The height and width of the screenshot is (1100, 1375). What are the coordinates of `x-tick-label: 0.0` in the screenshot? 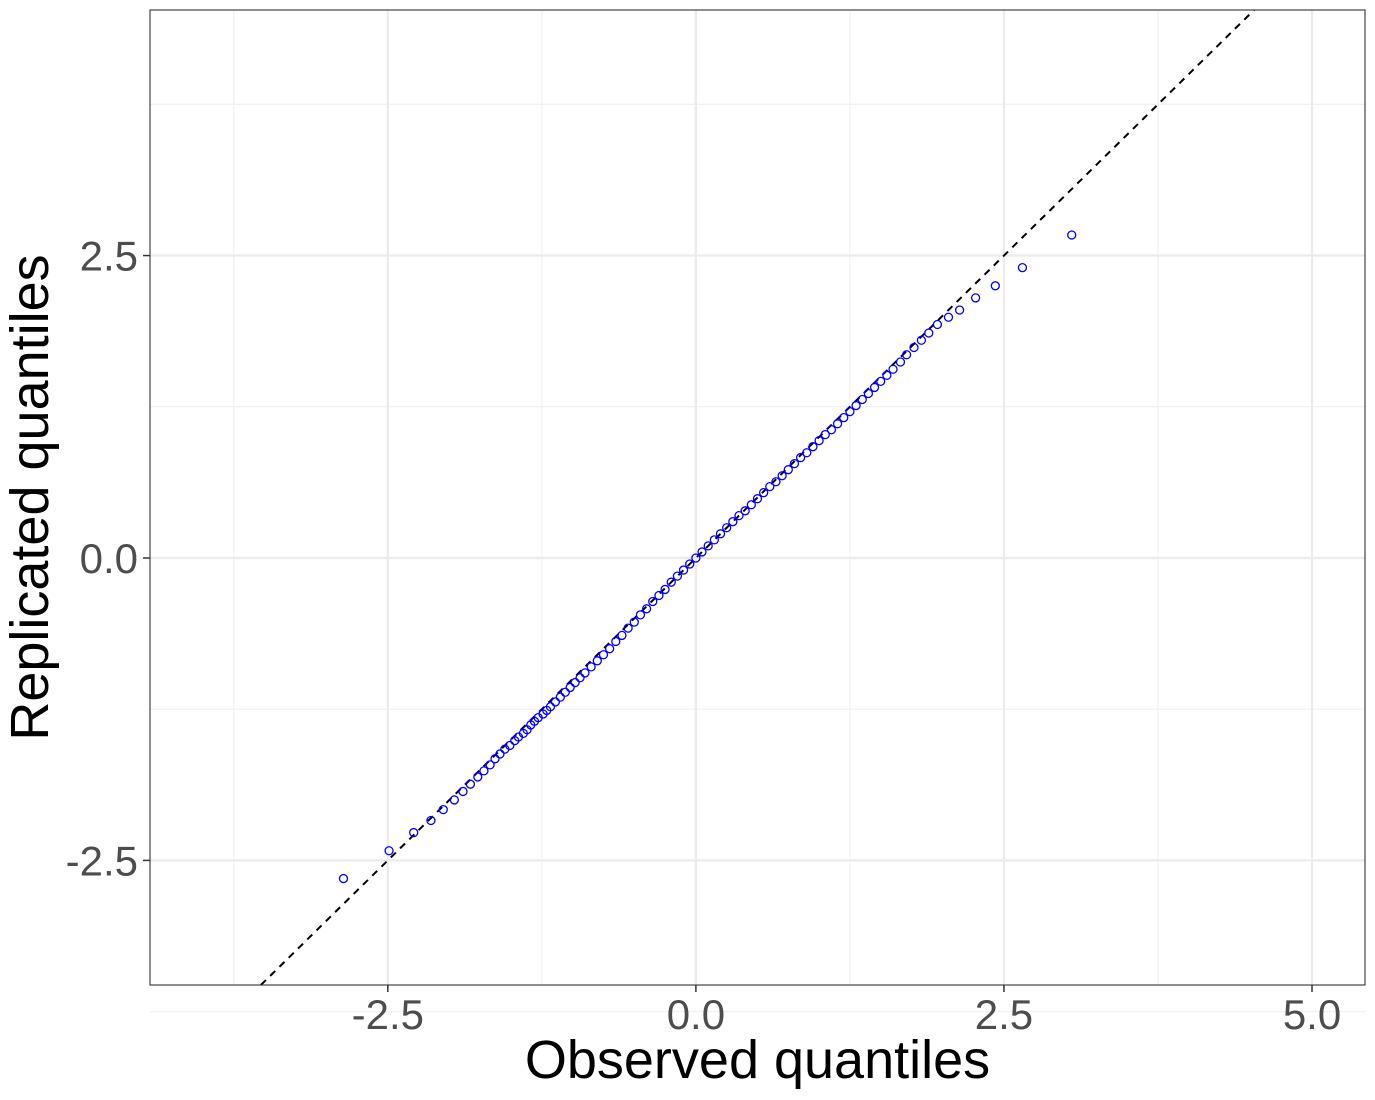 It's located at (696, 1014).